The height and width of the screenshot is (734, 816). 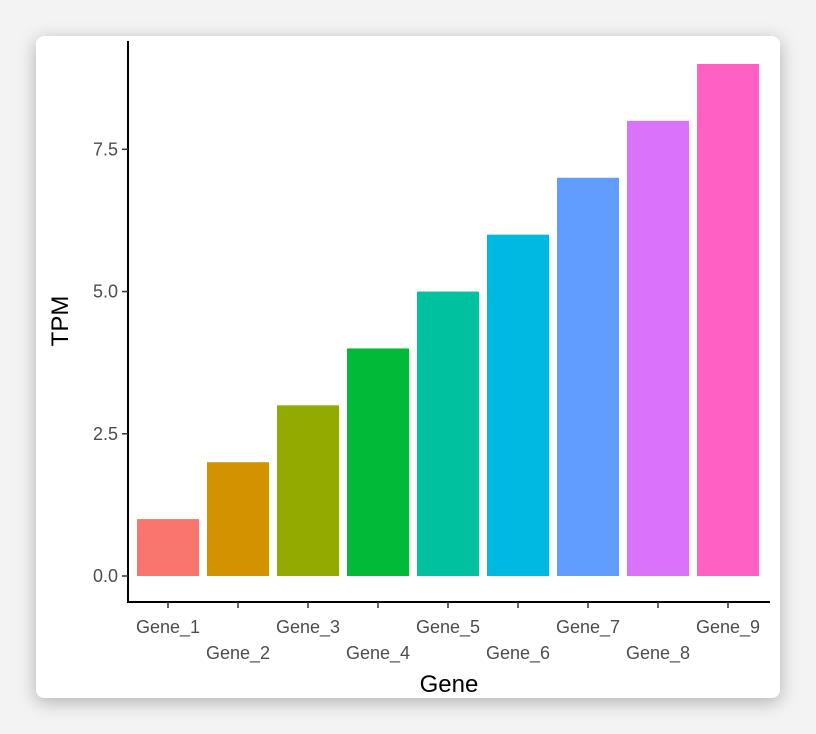 What do you see at coordinates (518, 653) in the screenshot?
I see `x-tick-label: Gene_6` at bounding box center [518, 653].